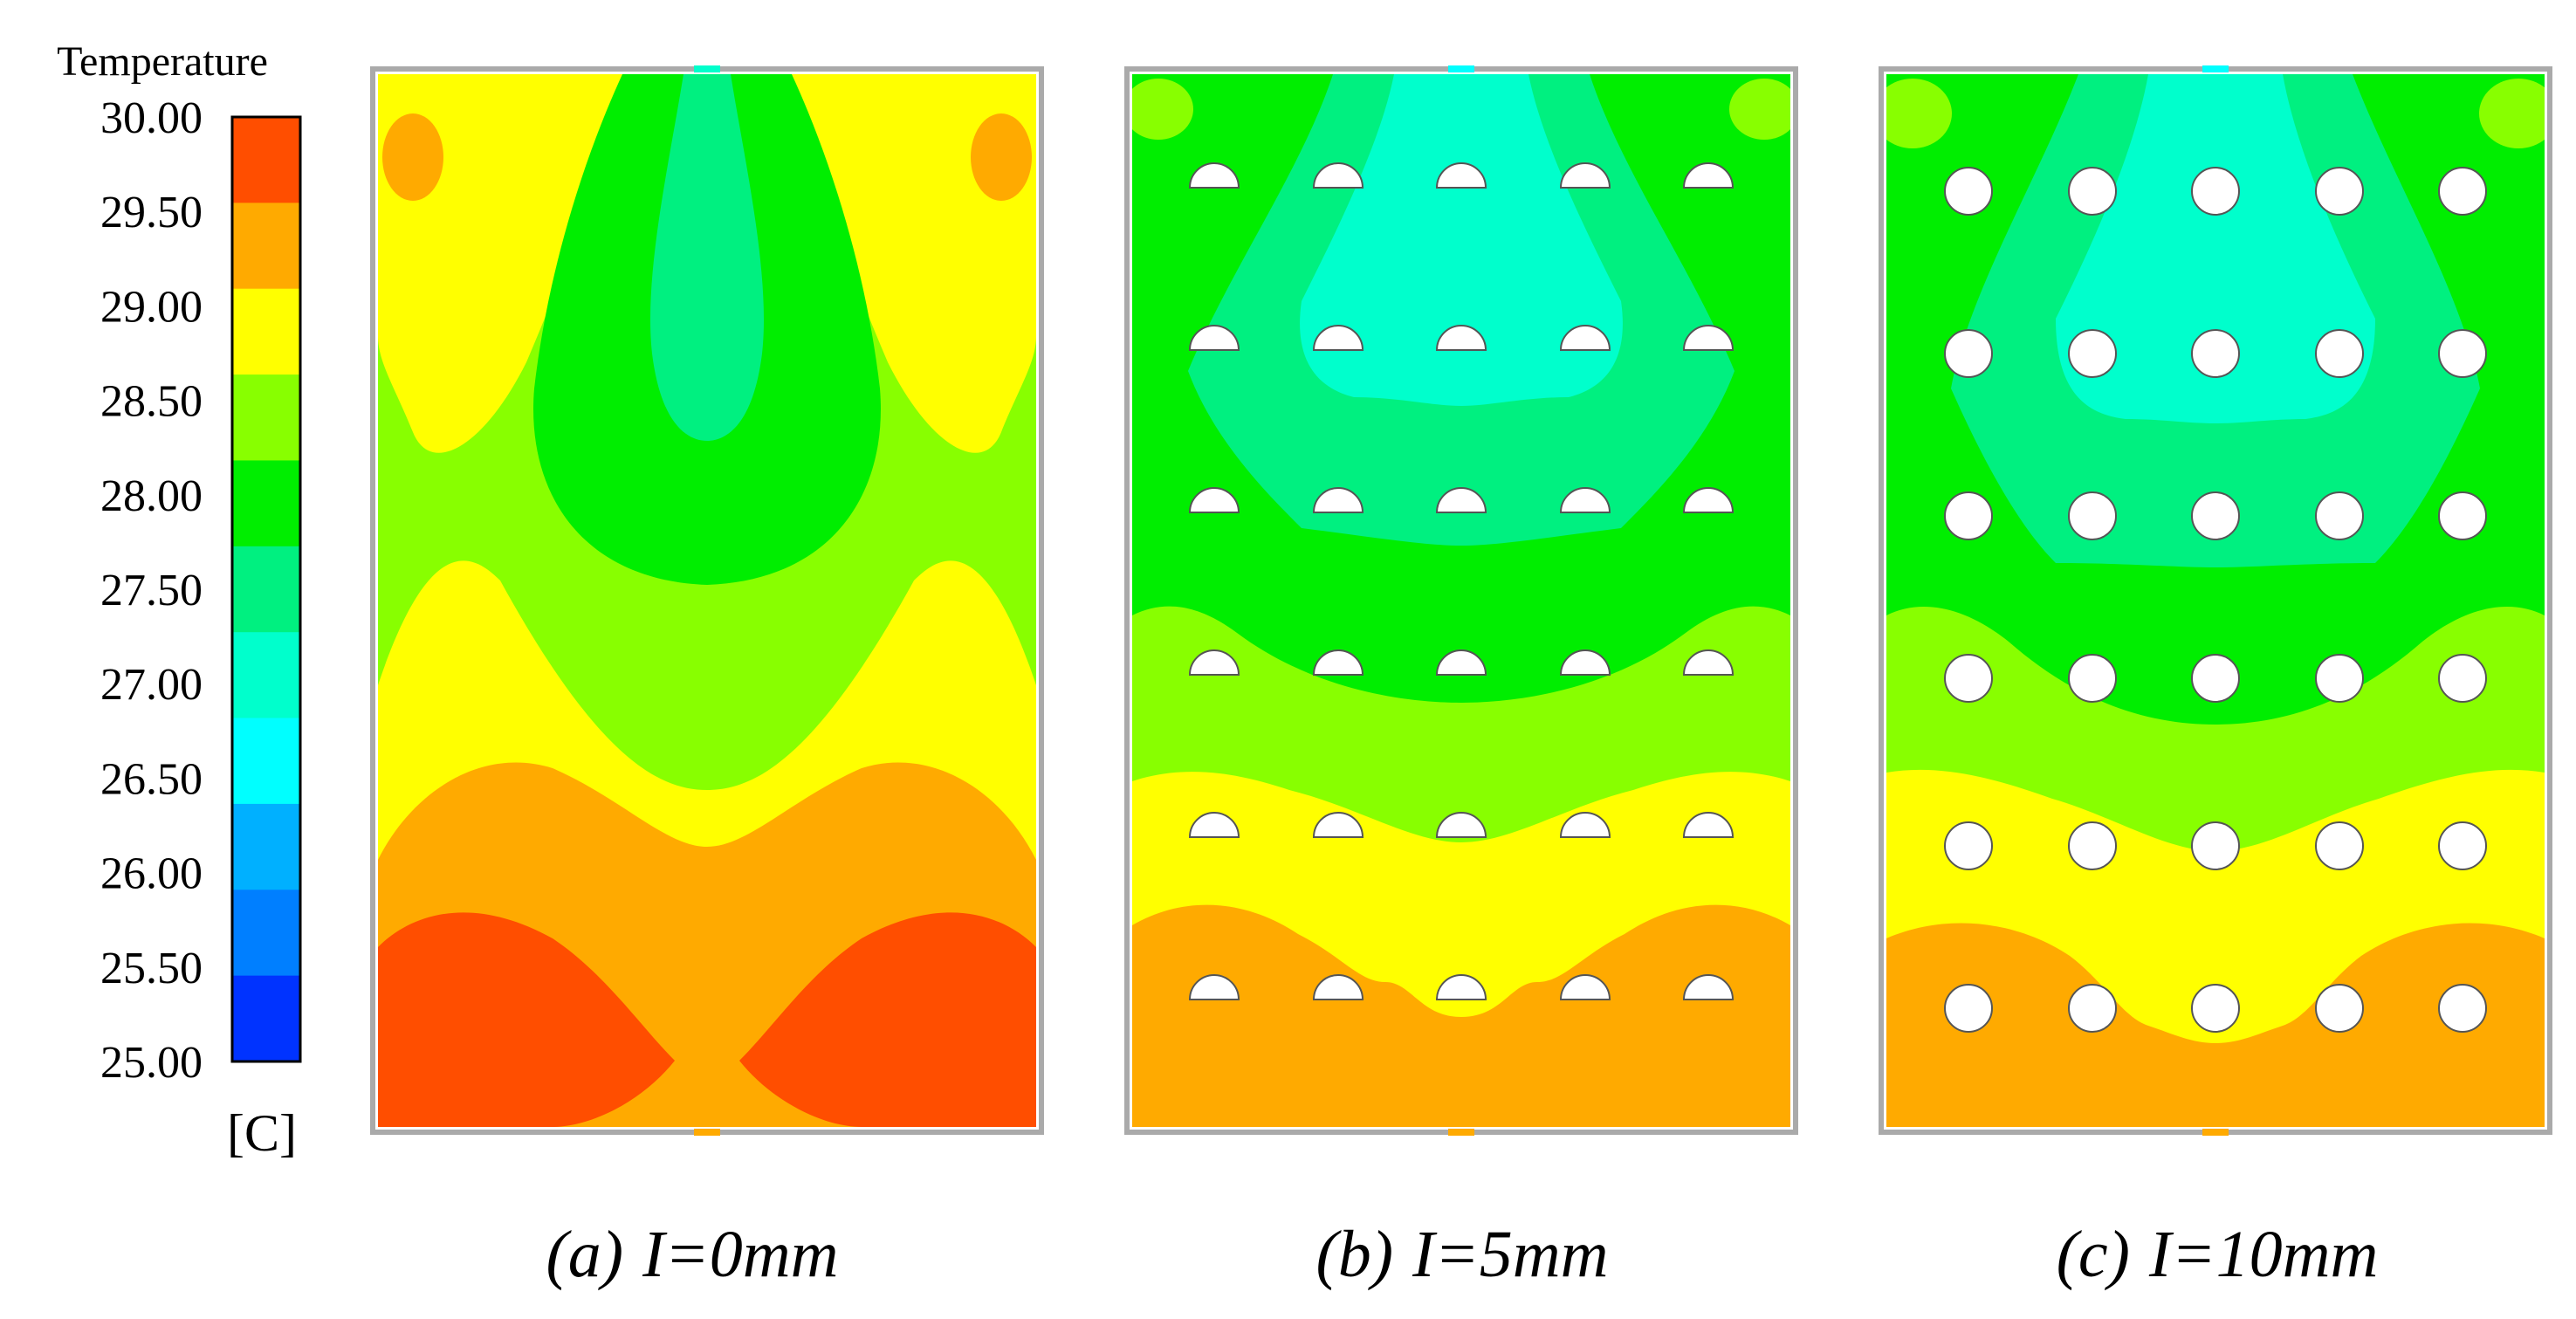  What do you see at coordinates (1462, 1254) in the screenshot?
I see `caption-b: (b) I=5mm` at bounding box center [1462, 1254].